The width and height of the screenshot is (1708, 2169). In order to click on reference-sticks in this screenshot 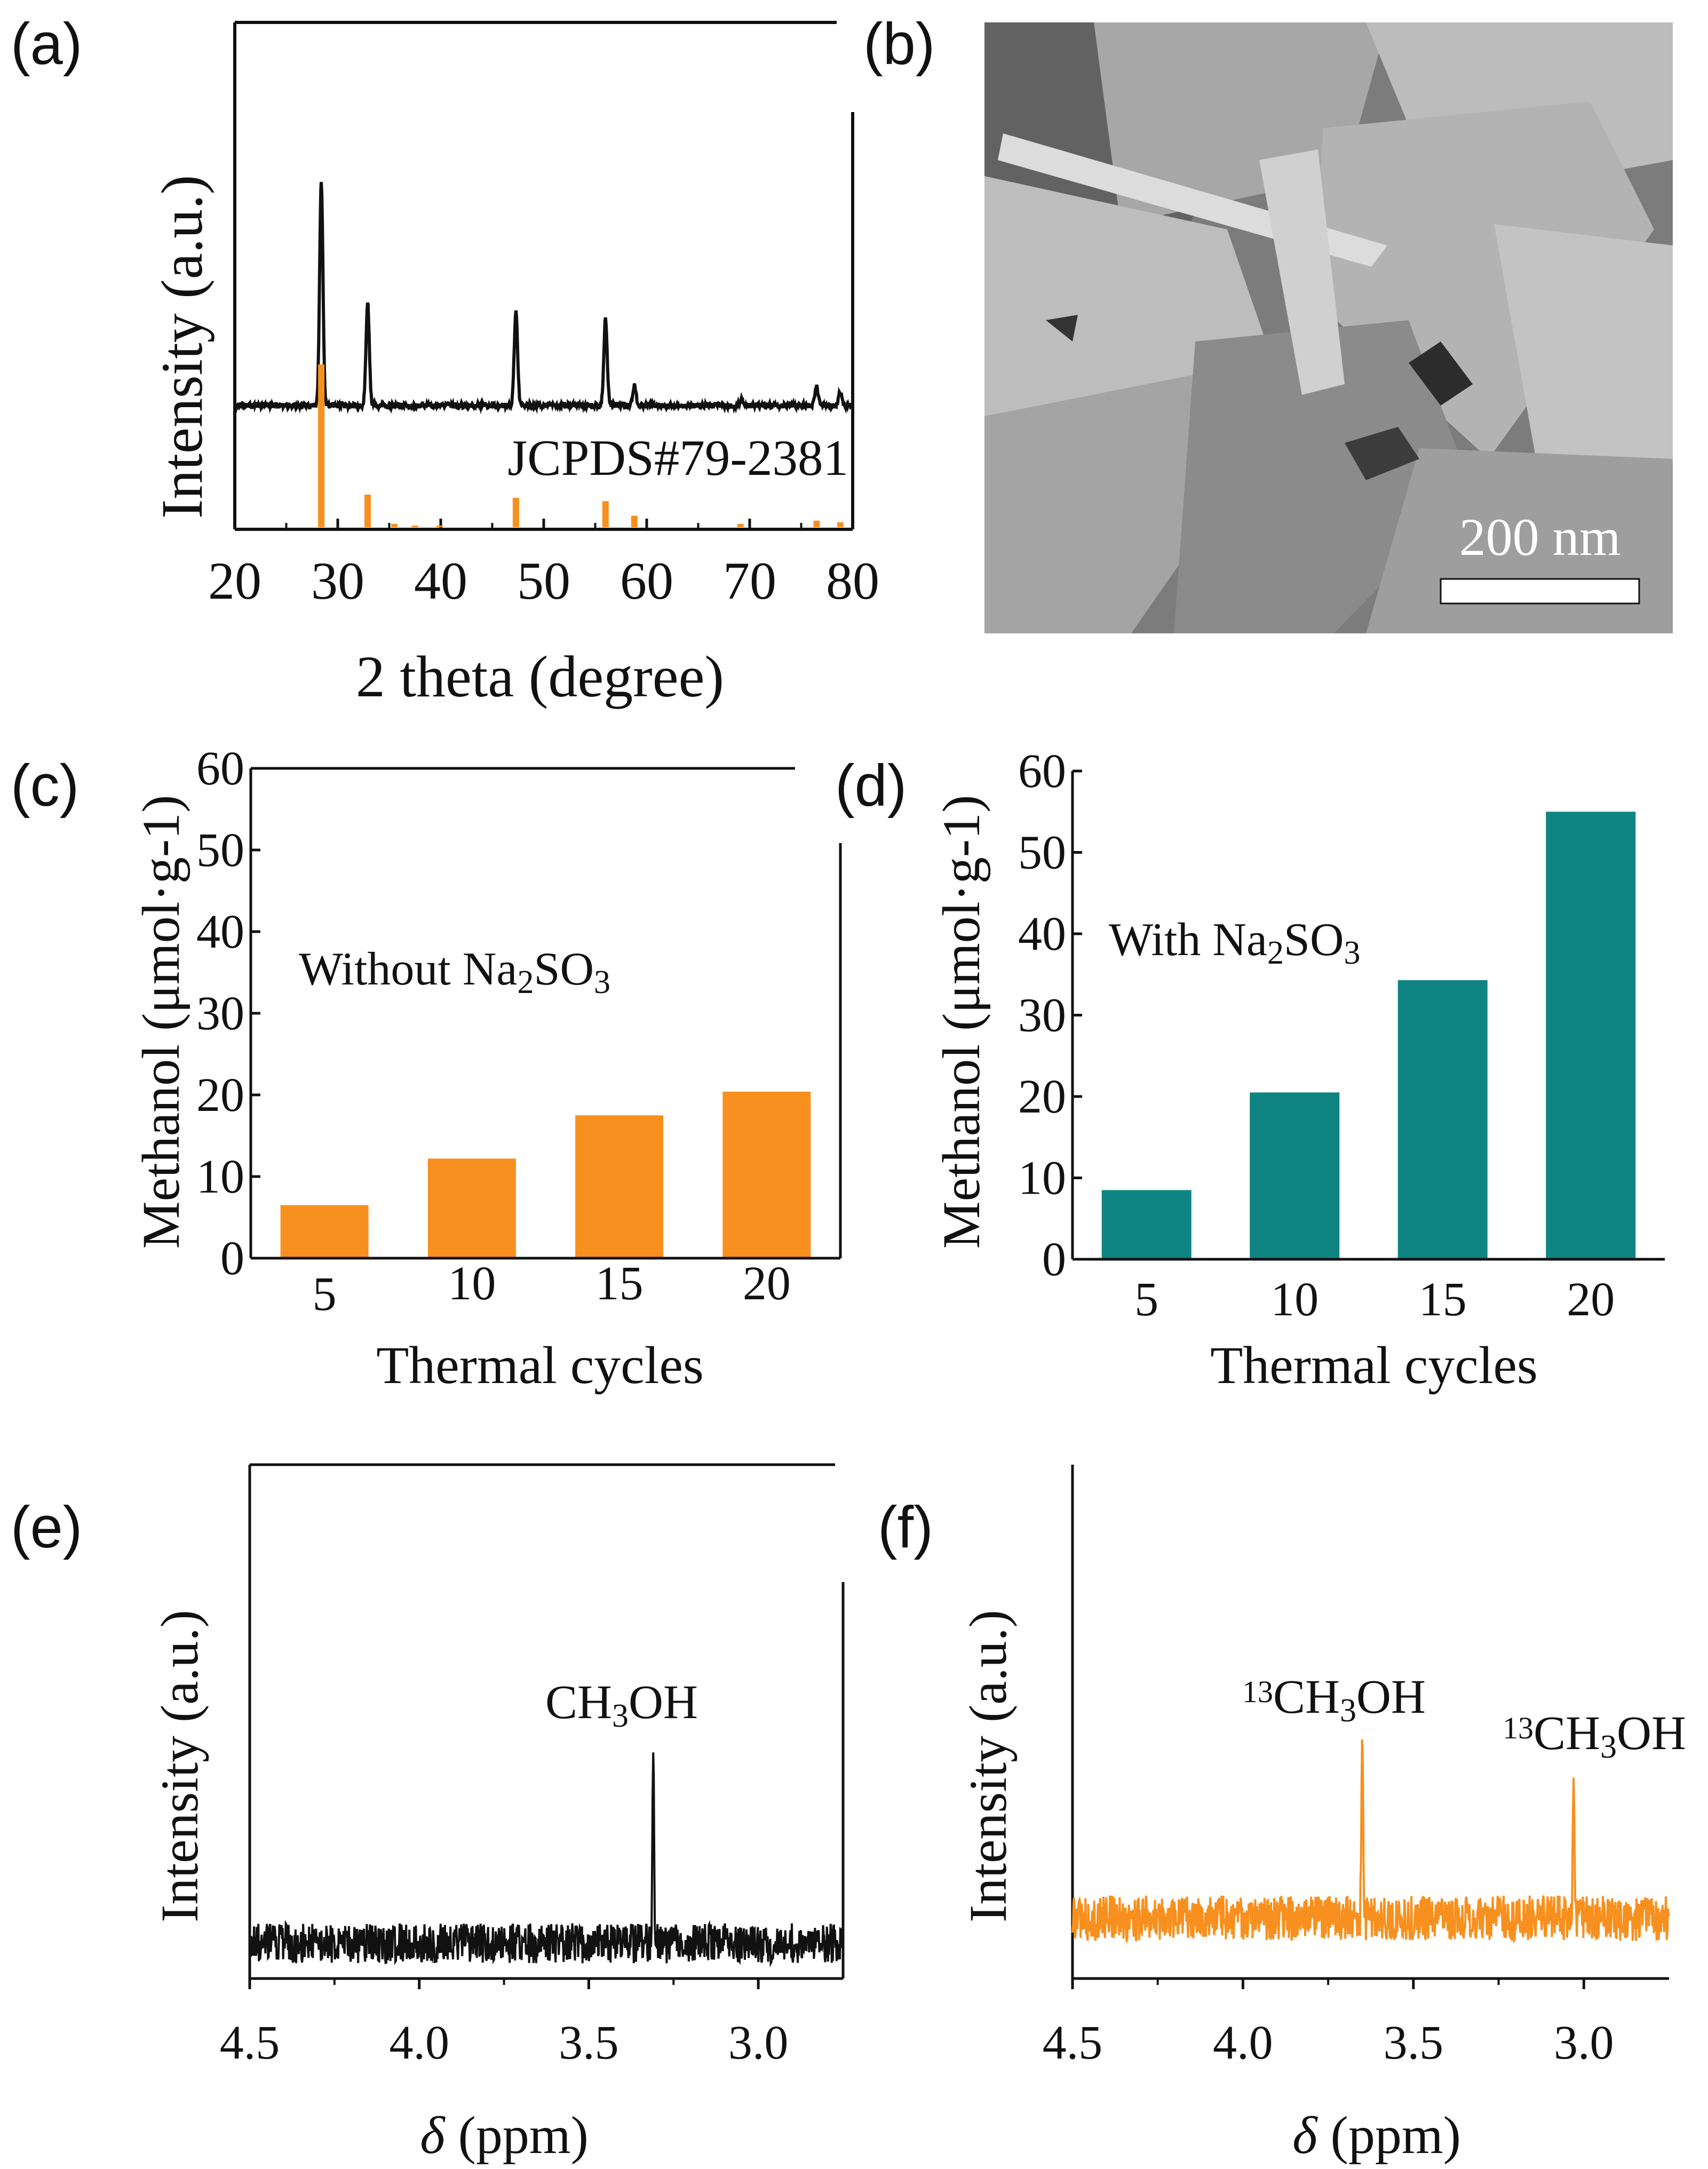, I will do `click(581, 445)`.